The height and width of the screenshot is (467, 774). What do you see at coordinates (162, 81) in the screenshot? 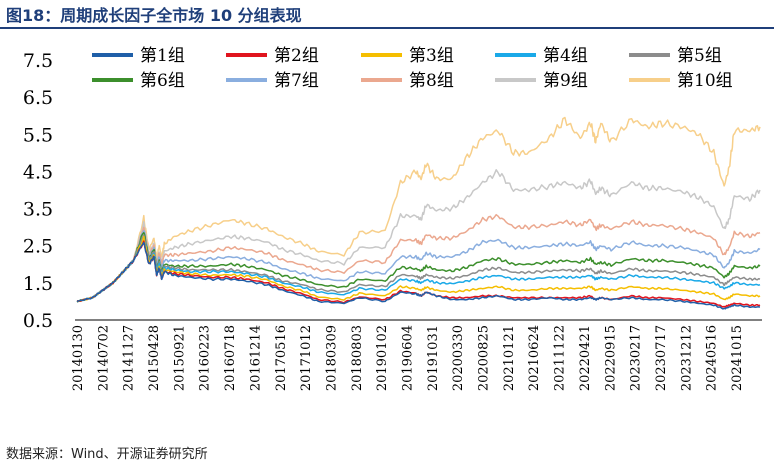
I see `legend-label: 第6组` at bounding box center [162, 81].